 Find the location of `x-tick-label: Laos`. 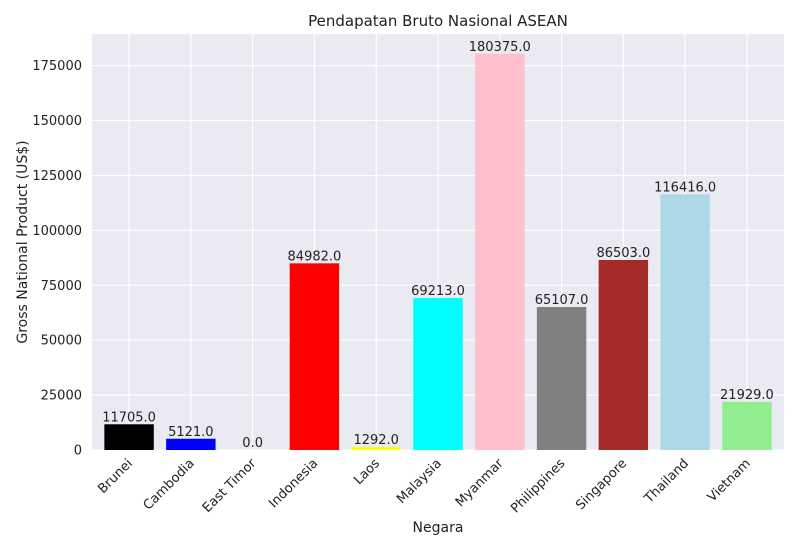

x-tick-label: Laos is located at coordinates (367, 472).